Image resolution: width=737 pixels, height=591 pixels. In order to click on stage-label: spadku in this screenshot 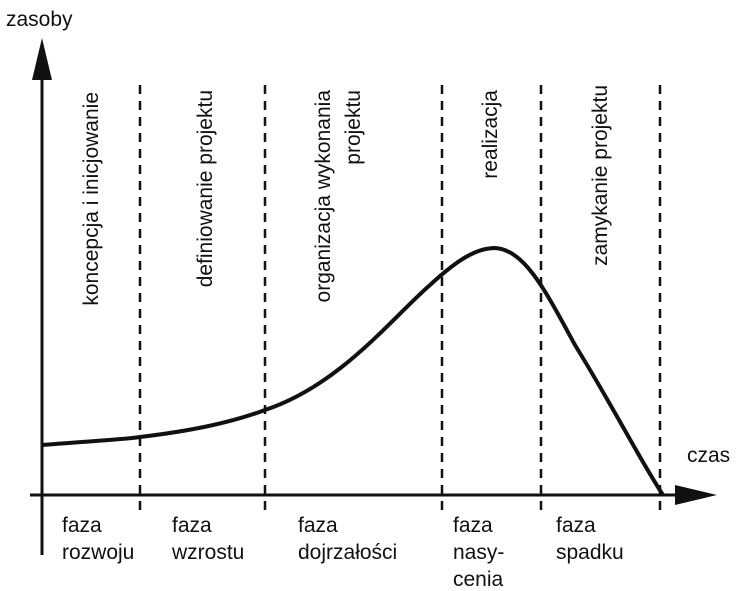, I will do `click(590, 552)`.